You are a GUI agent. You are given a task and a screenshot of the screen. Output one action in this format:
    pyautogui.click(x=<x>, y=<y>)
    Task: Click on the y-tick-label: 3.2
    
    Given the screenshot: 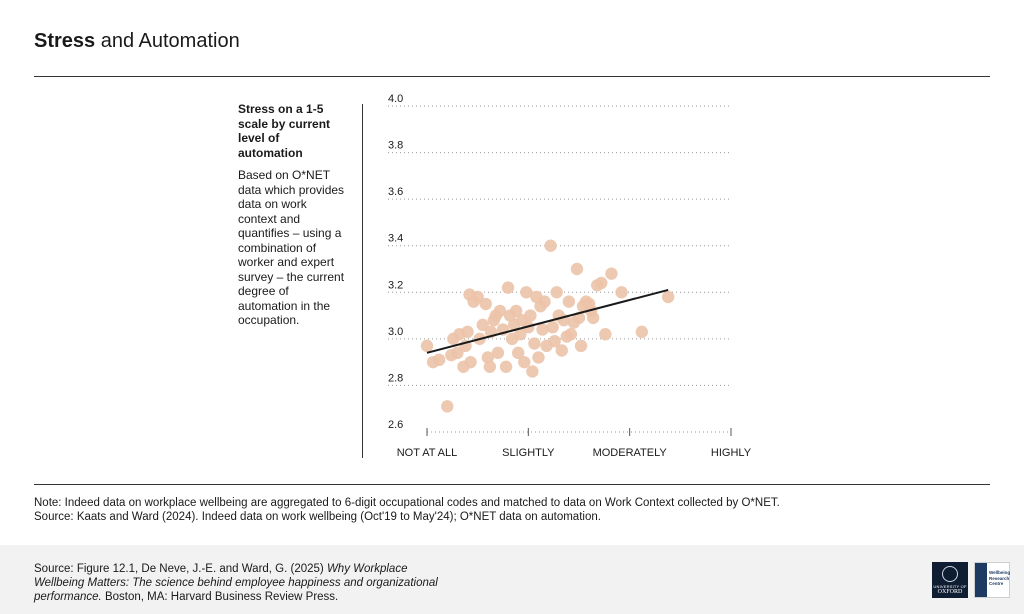 What is the action you would take?
    pyautogui.click(x=395, y=285)
    